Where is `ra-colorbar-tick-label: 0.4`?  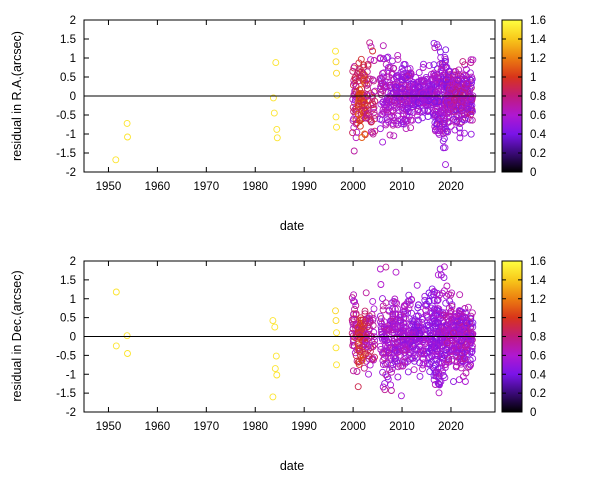 ra-colorbar-tick-label: 0.4 is located at coordinates (538, 135).